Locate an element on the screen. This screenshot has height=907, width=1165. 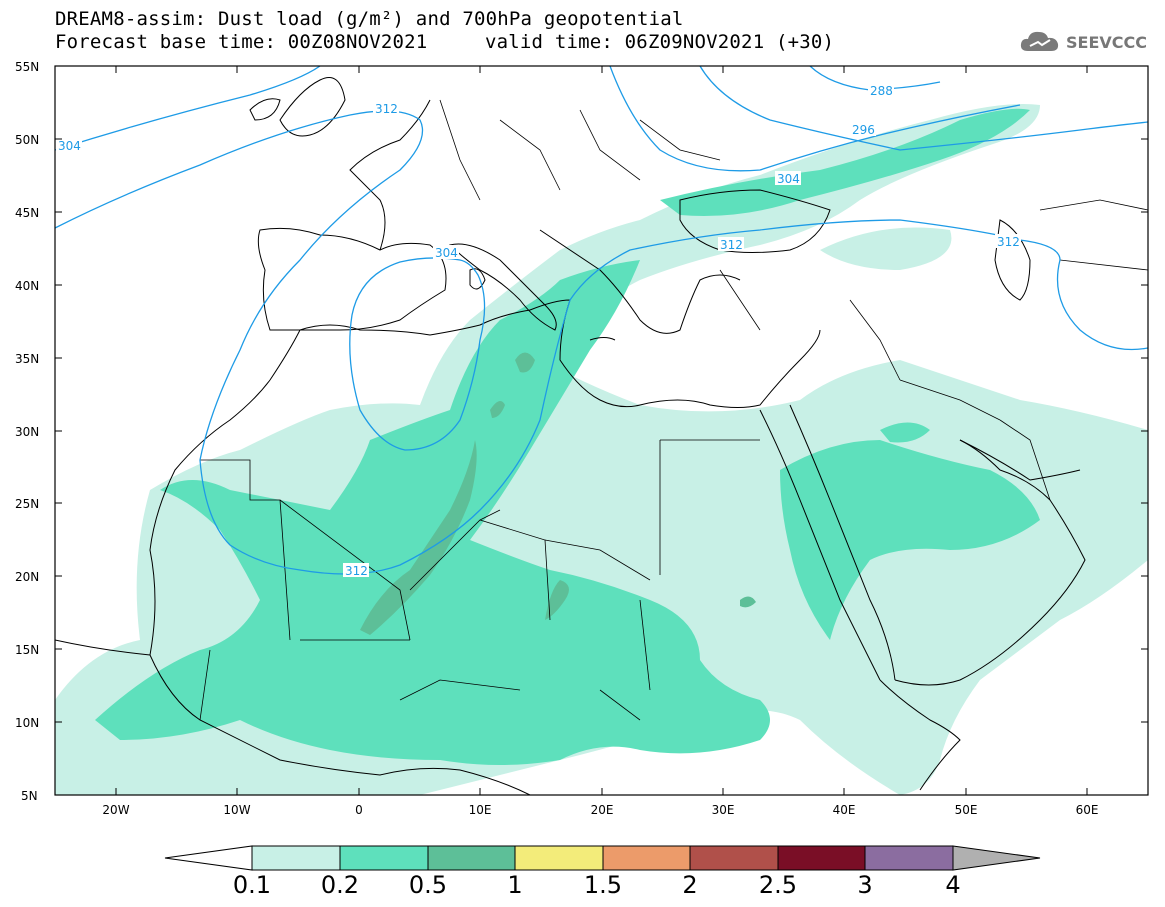
seevccc-logo: SEEVCCC is located at coordinates (1082, 42).